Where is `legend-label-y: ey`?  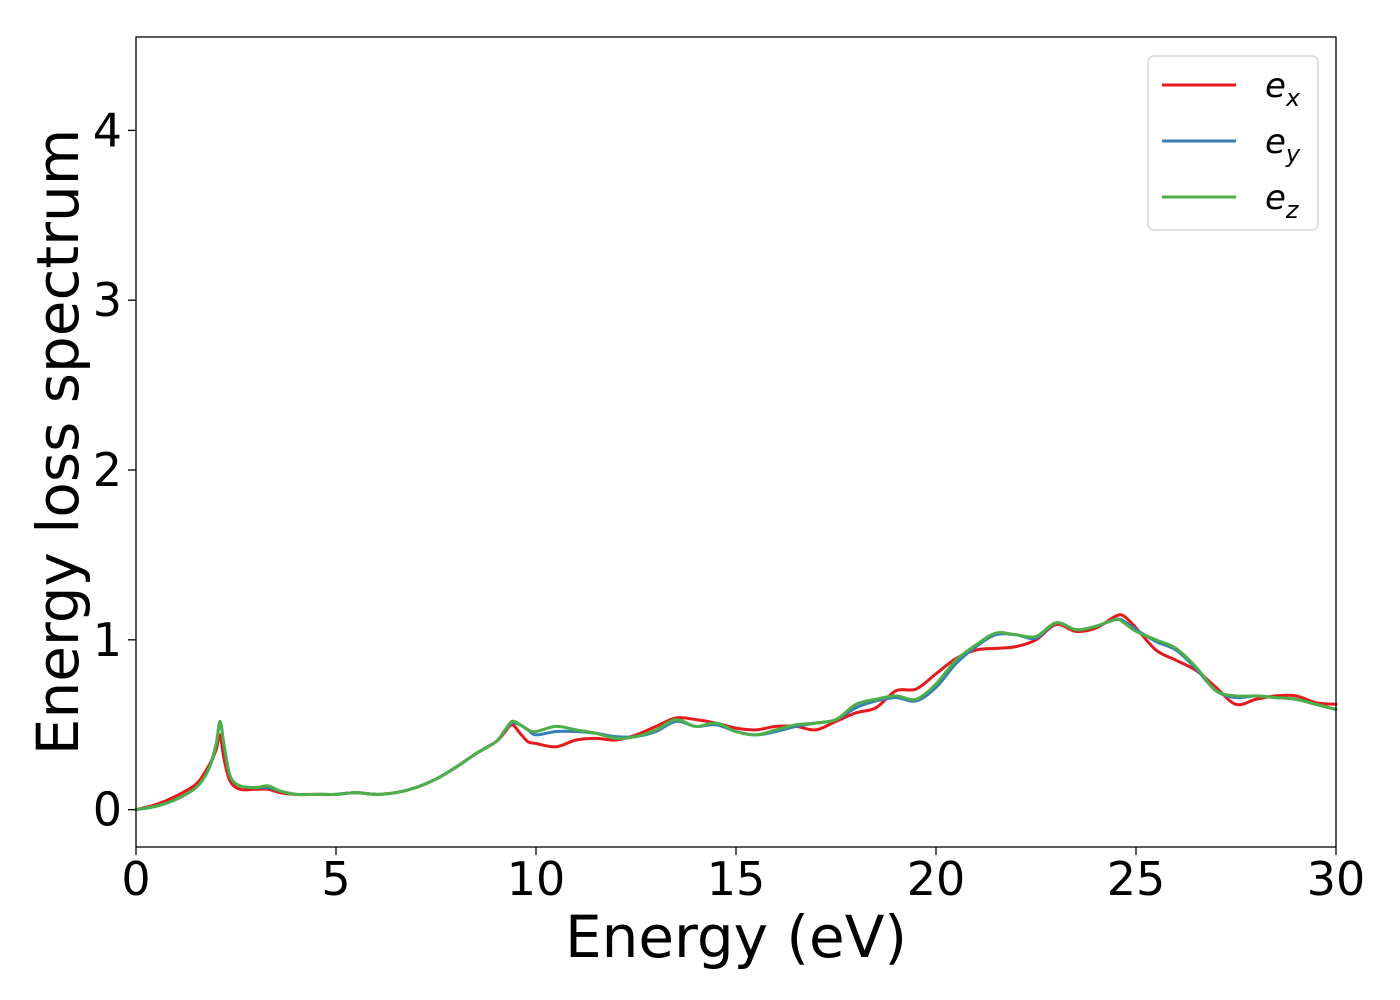
legend-label-y: ey is located at coordinates (1283, 145).